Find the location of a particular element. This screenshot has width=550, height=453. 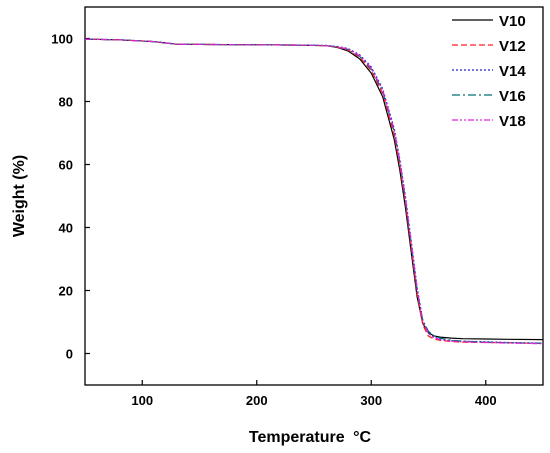

legend-label-v18: V18 is located at coordinates (512, 121).